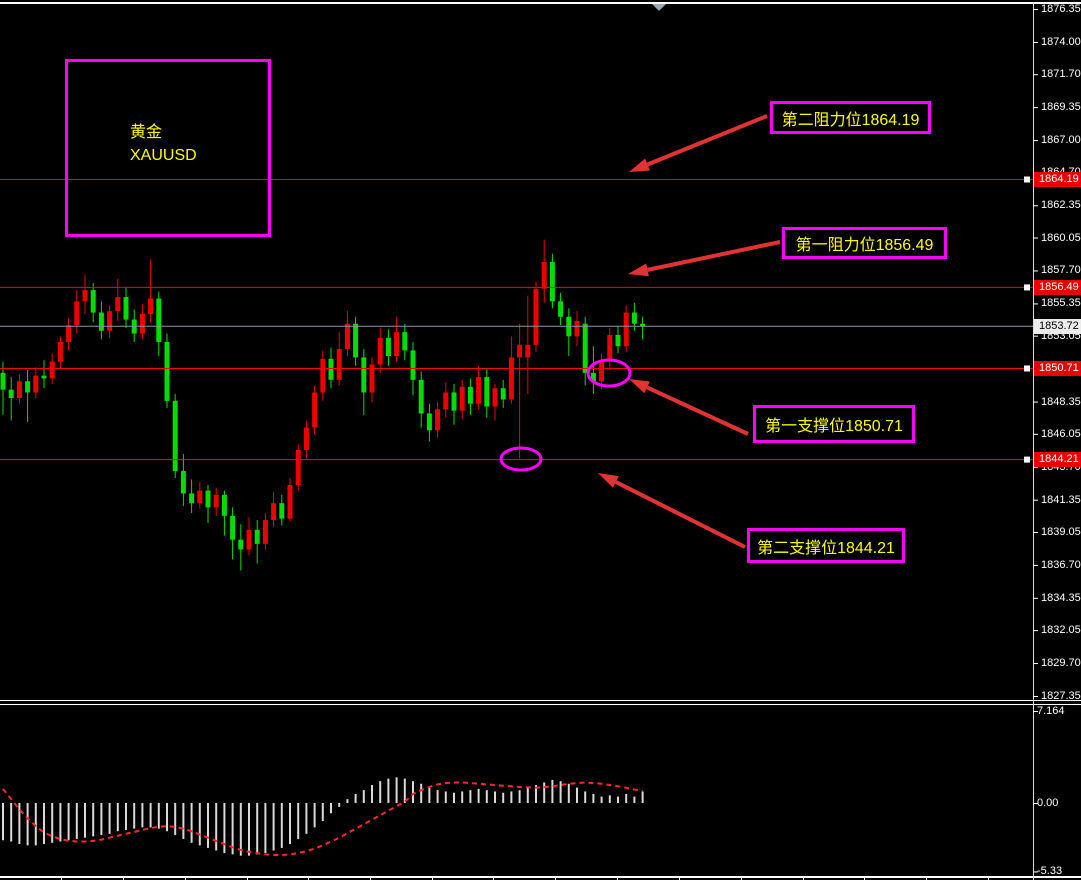  What do you see at coordinates (163, 155) in the screenshot?
I see `symbol-ticker: XAUUSD` at bounding box center [163, 155].